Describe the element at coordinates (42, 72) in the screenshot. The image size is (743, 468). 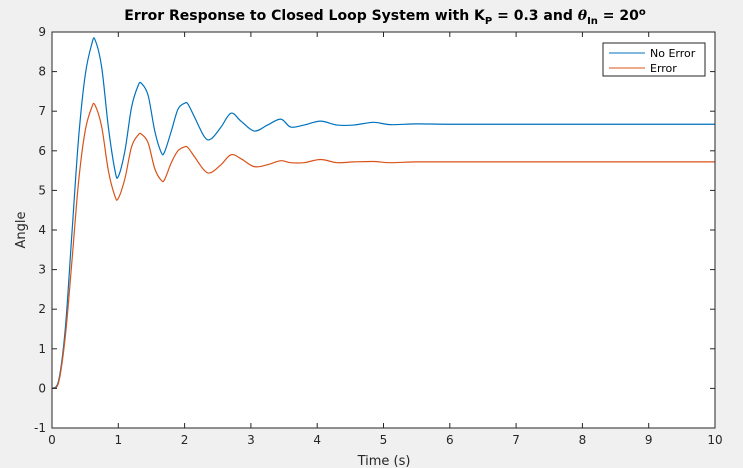
I see `y-tick-label: 8` at that location.